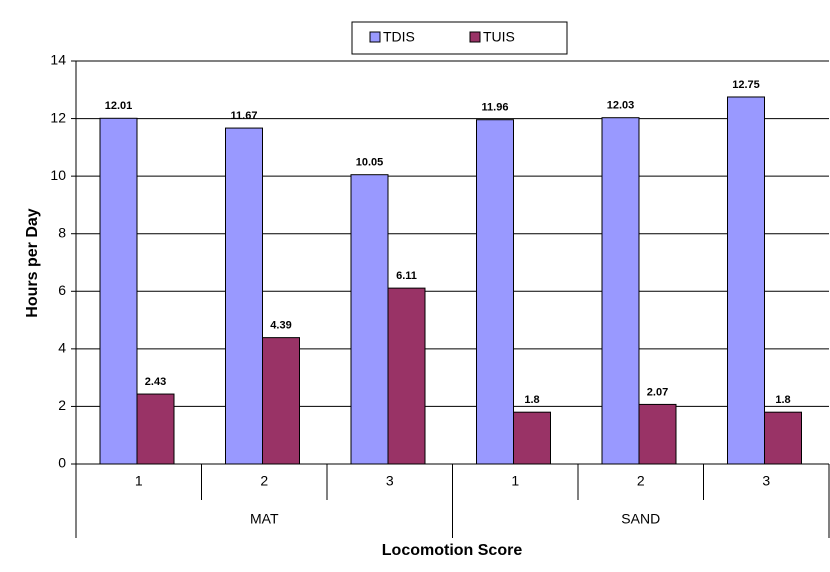 The image size is (830, 572). What do you see at coordinates (119, 106) in the screenshot?
I see `value-label: 12.01` at bounding box center [119, 106].